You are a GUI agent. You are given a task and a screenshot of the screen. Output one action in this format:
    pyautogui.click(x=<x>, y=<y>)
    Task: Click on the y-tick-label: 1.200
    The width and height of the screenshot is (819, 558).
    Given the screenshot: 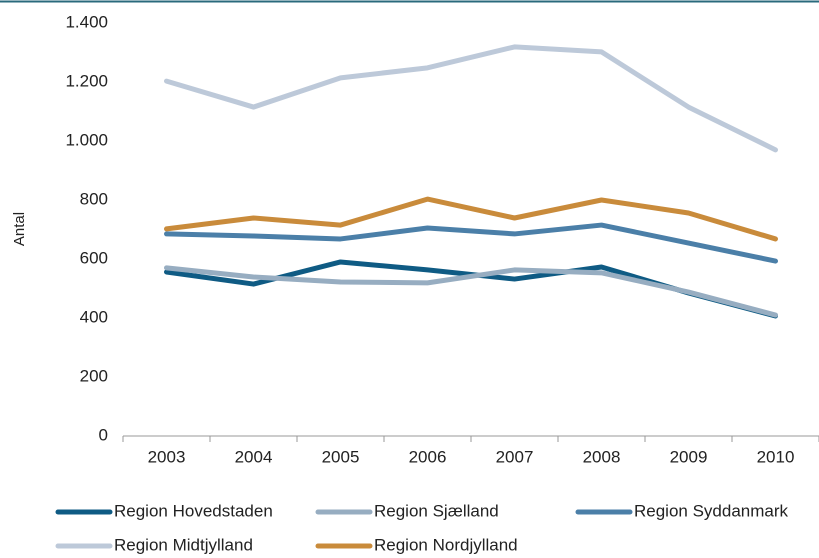 What is the action you would take?
    pyautogui.click(x=86, y=80)
    